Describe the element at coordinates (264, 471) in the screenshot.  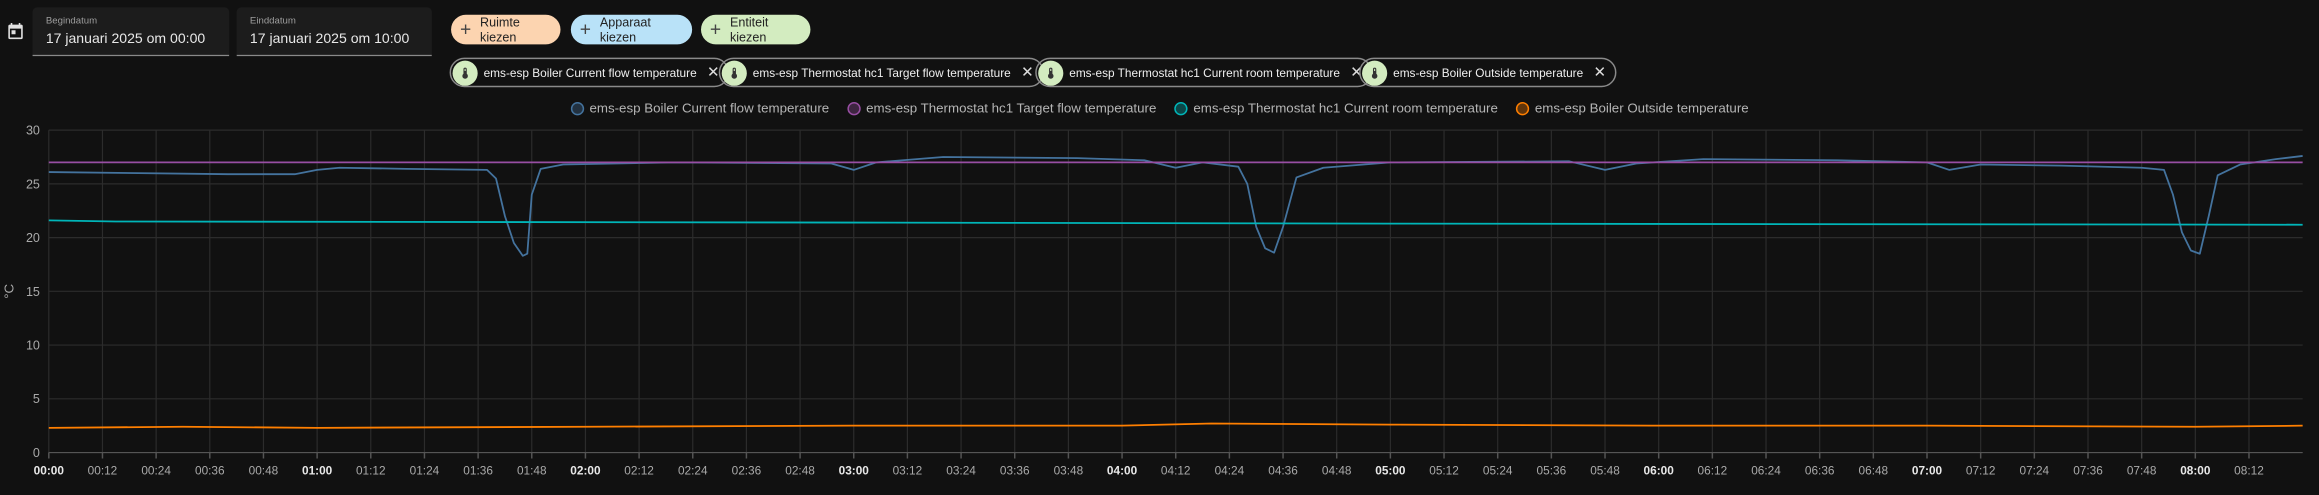
I see `x-tick-label: 00:48` at that location.